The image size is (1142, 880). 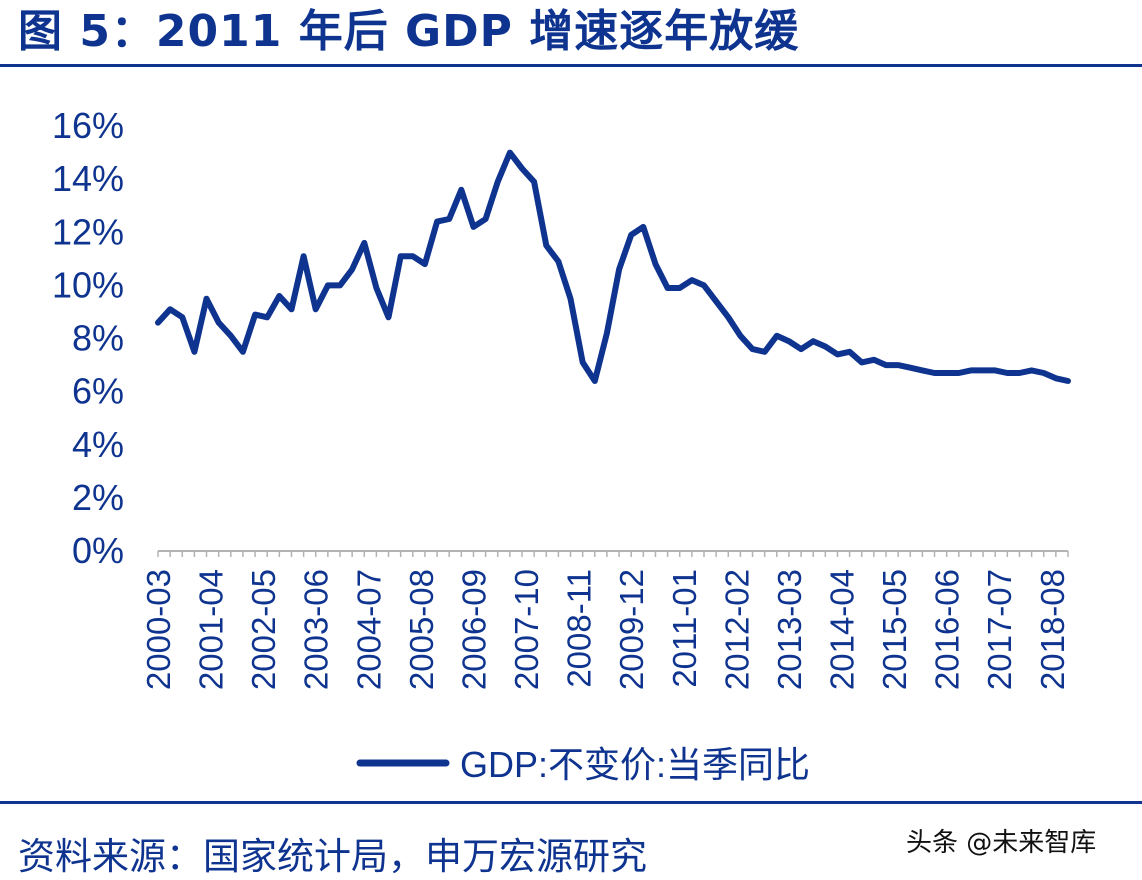 I want to click on x-tick-label: 2012-02, so click(x=736, y=629).